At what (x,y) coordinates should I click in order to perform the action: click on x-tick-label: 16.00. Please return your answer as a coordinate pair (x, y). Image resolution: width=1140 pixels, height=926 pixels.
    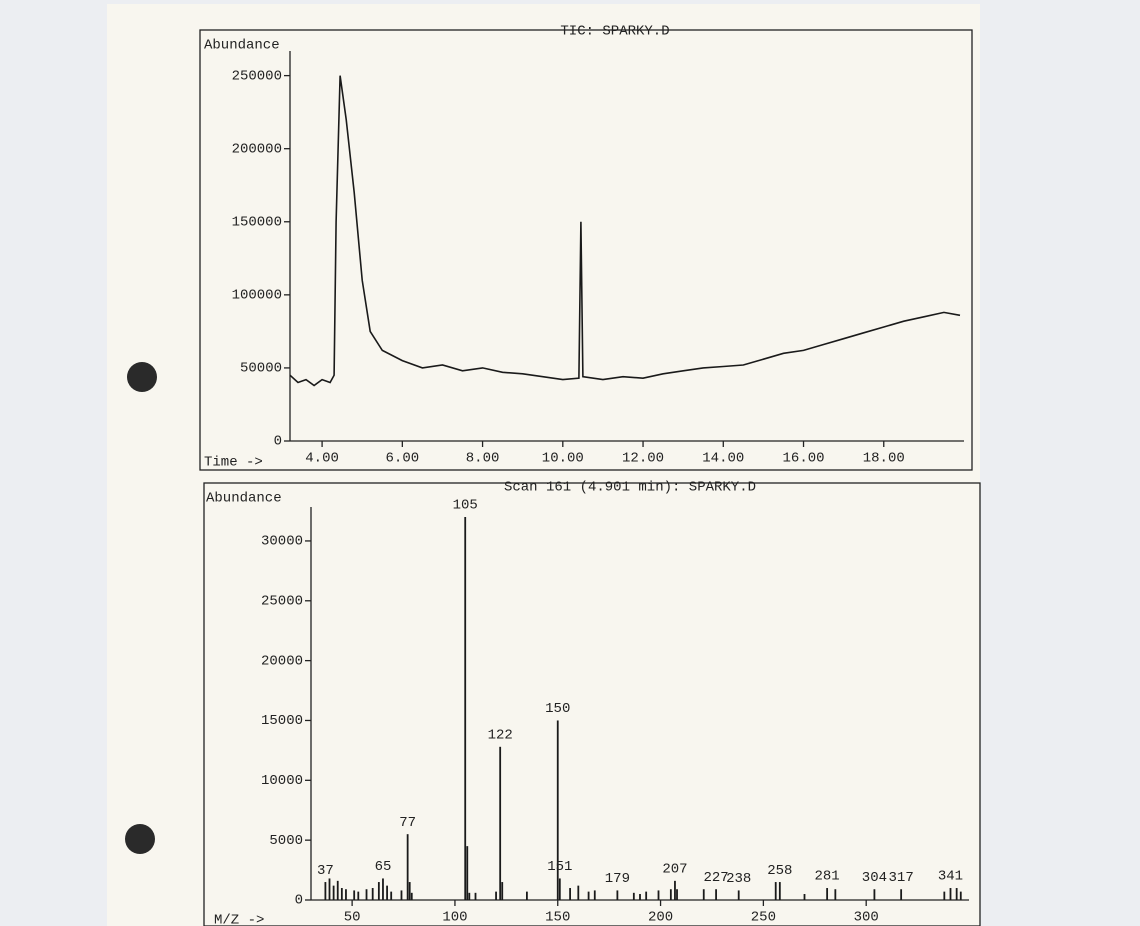
    Looking at the image, I should click on (804, 459).